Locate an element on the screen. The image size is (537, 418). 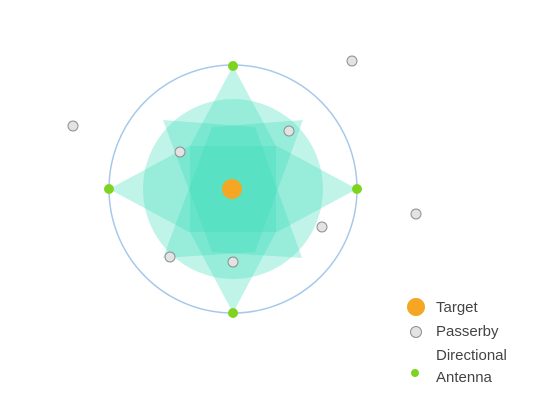
legend-label-passerby: Passerby is located at coordinates (467, 331).